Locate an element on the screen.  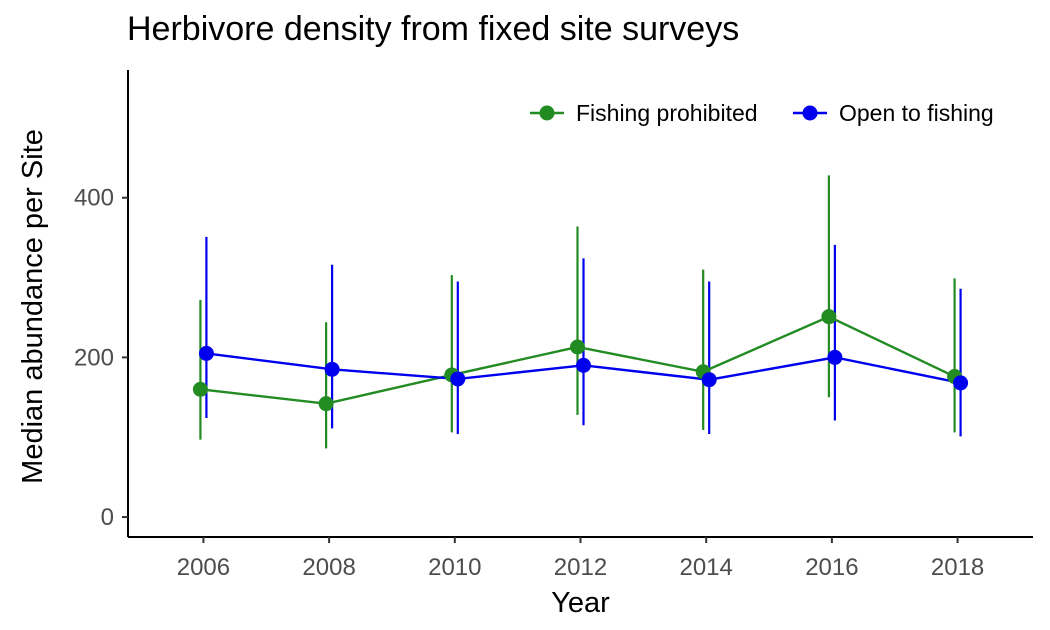
legend-item-open-to-fishing: Open to fishing is located at coordinates (893, 113).